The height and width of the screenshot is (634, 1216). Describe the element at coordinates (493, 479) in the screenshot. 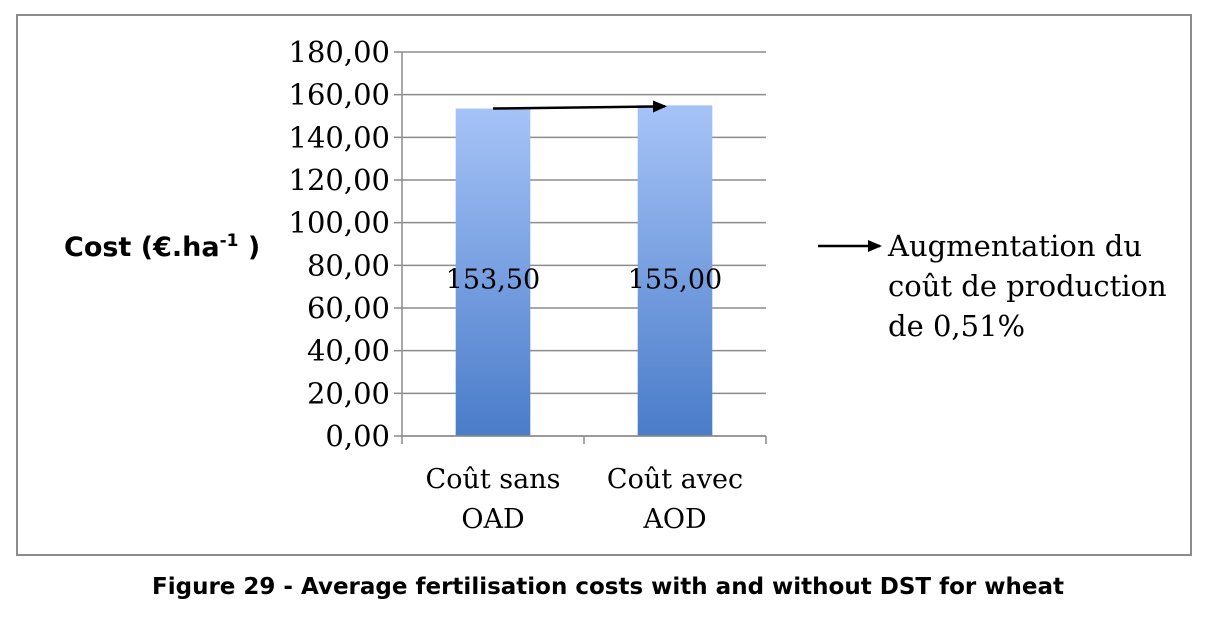

I see `category-label: Coût sans` at that location.